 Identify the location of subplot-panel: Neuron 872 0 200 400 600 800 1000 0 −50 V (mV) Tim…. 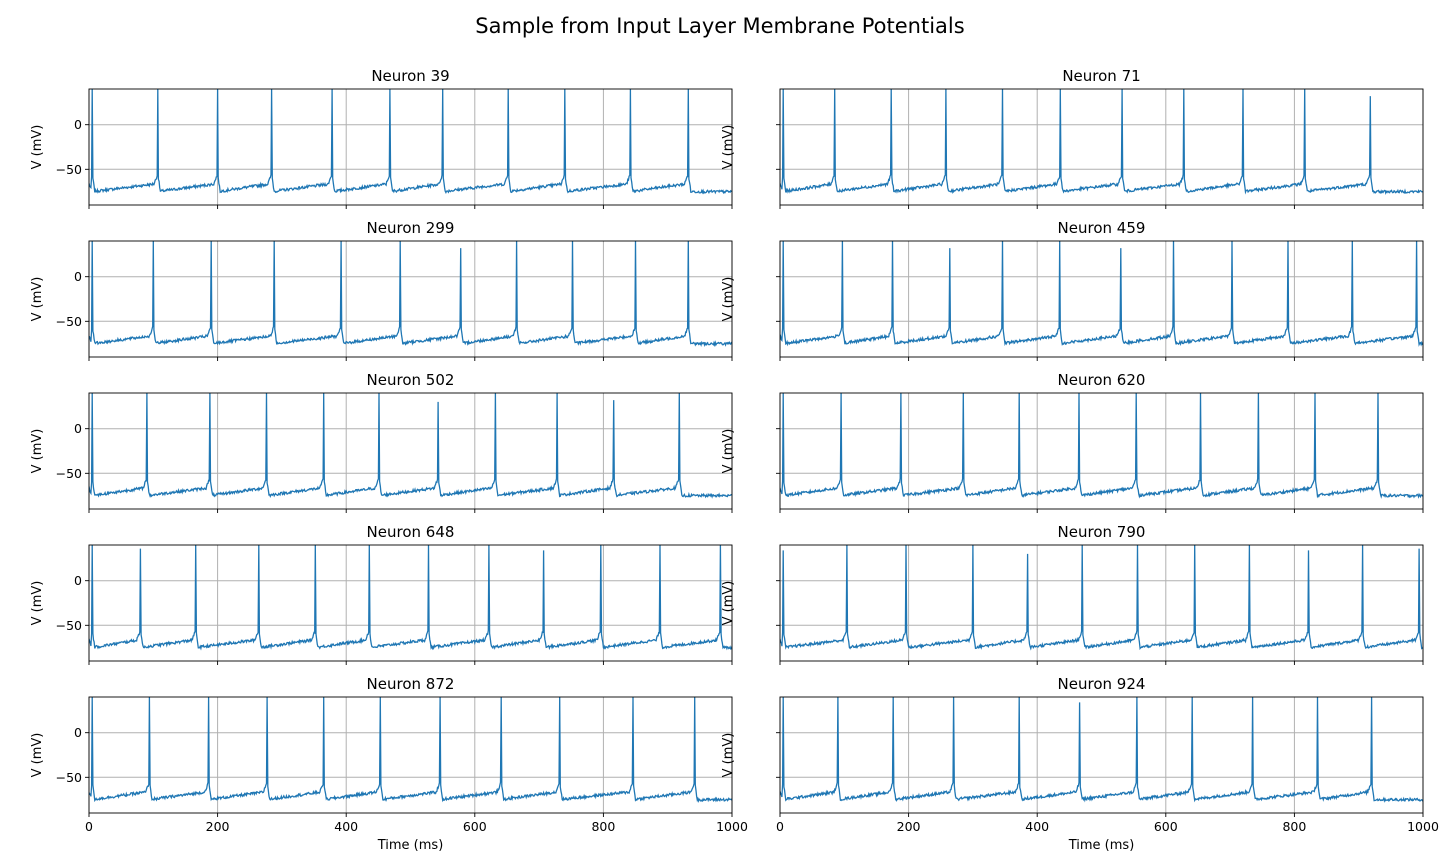
(389, 764).